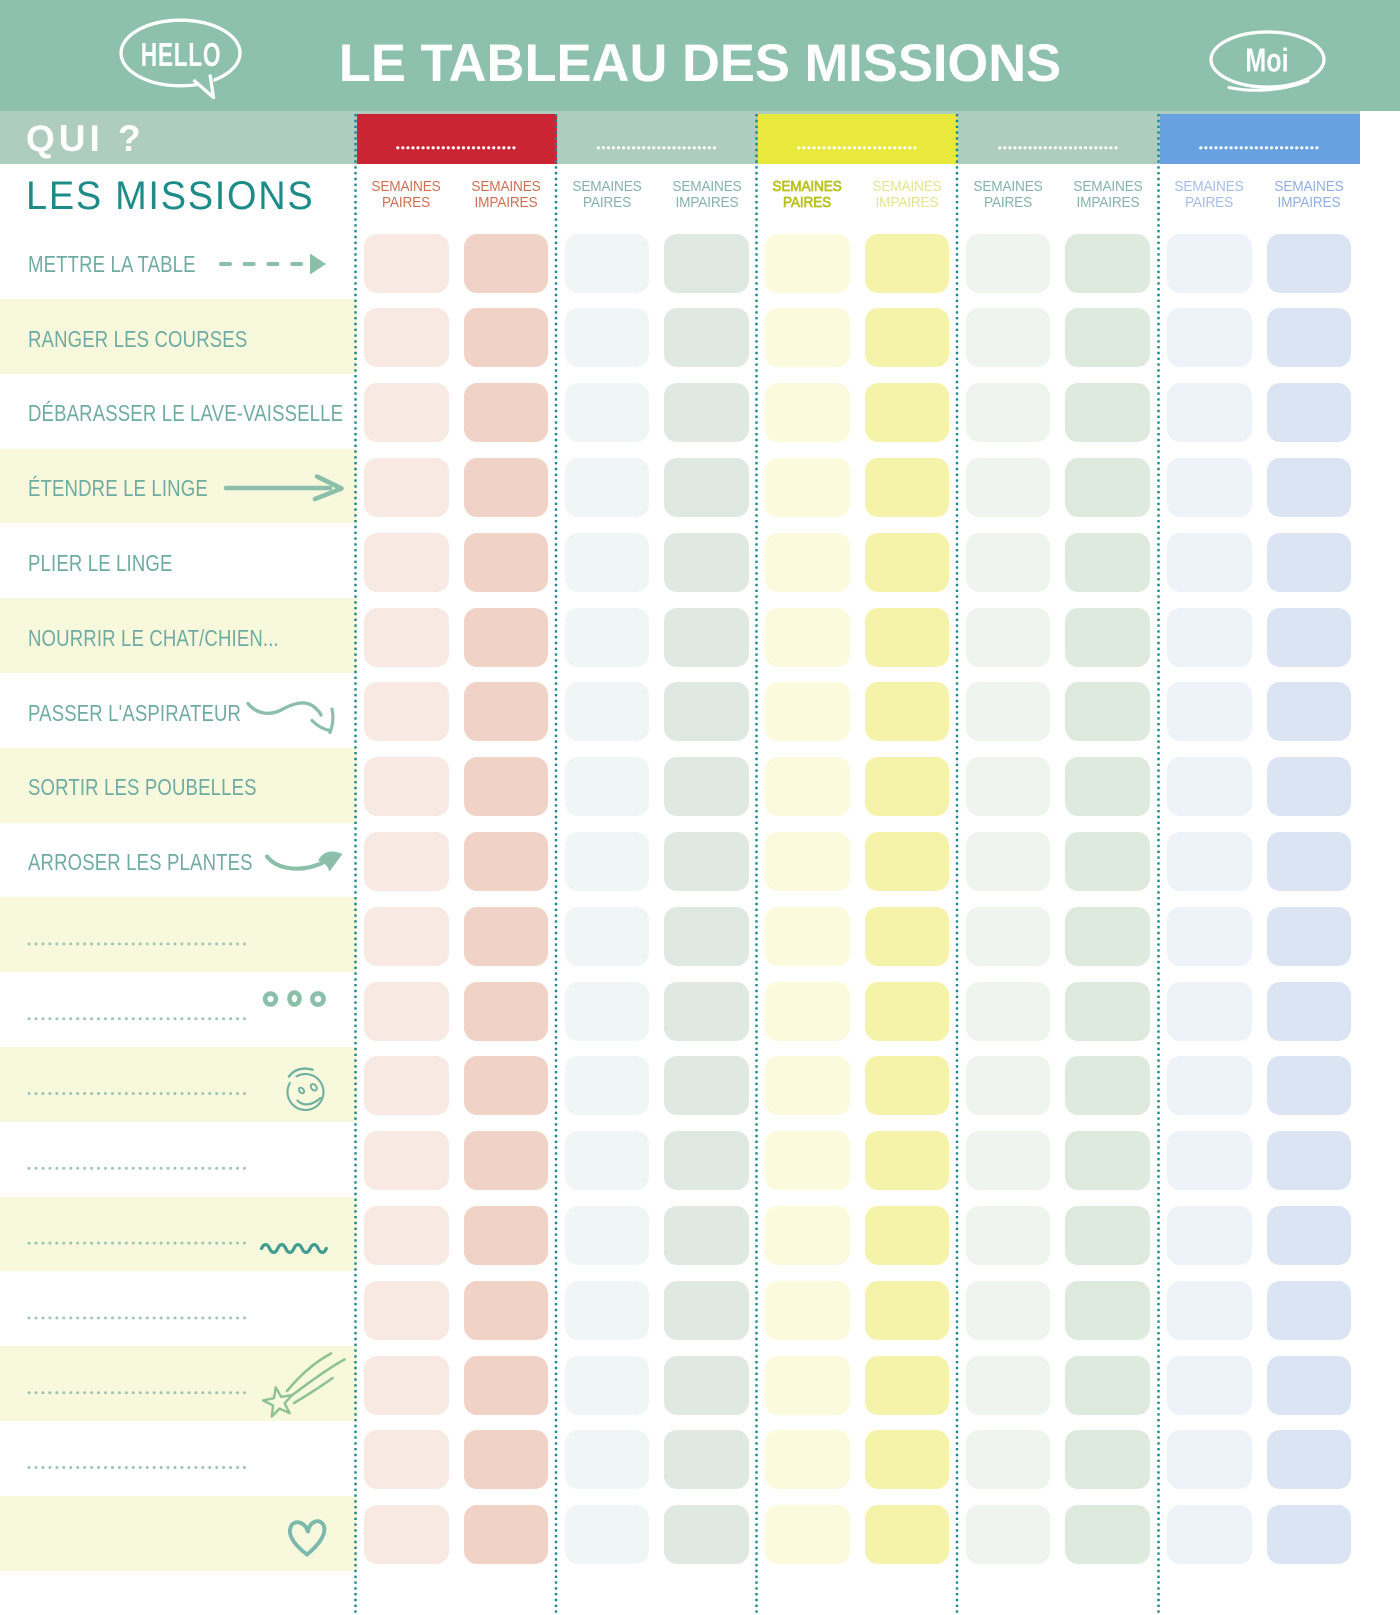 Image resolution: width=1400 pixels, height=1615 pixels. I want to click on svg-text: Moi, so click(1266, 60).